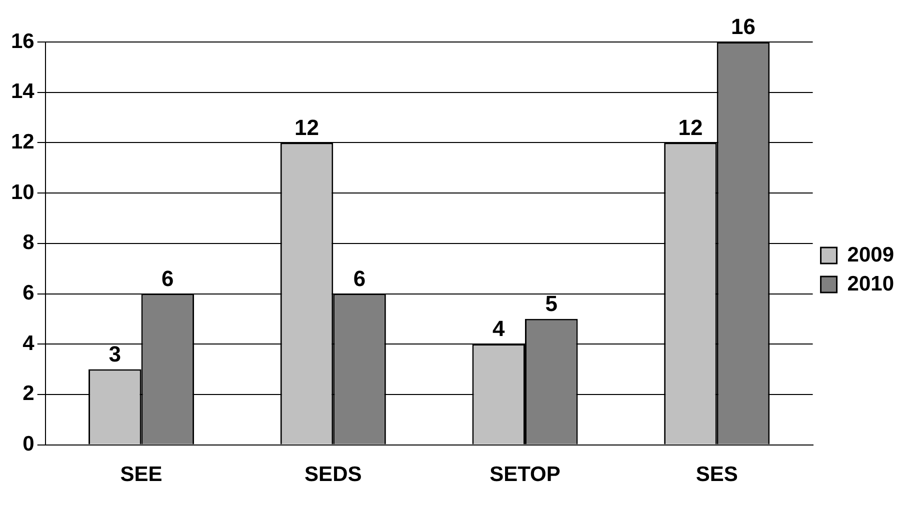 The image size is (916, 506). I want to click on y-tick-label: 2, so click(28, 394).